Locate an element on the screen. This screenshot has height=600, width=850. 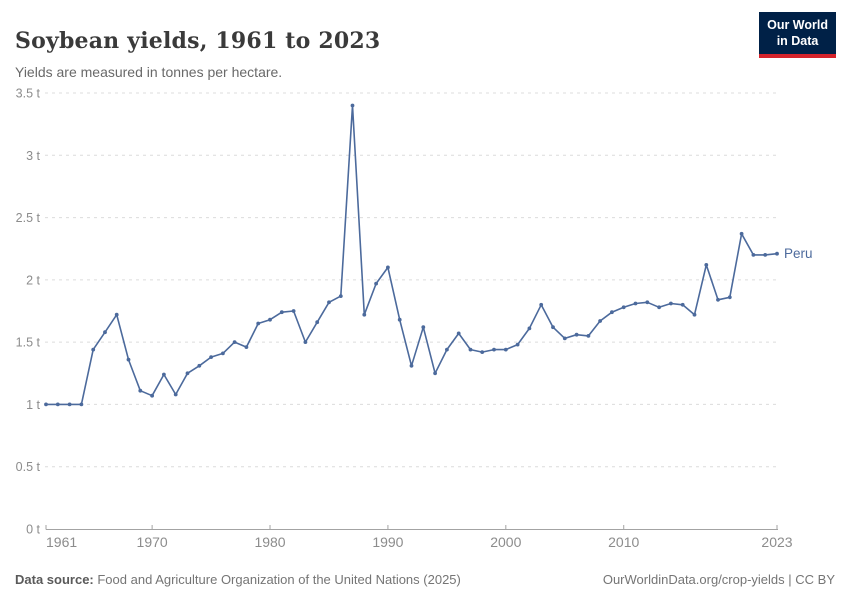
owid-logo-line1: Our World is located at coordinates (797, 25).